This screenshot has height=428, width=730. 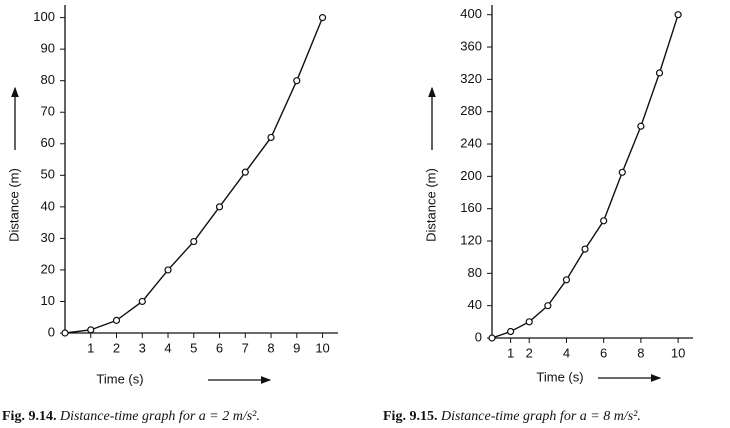 What do you see at coordinates (245, 347) in the screenshot?
I see `x-tick-label: 7` at bounding box center [245, 347].